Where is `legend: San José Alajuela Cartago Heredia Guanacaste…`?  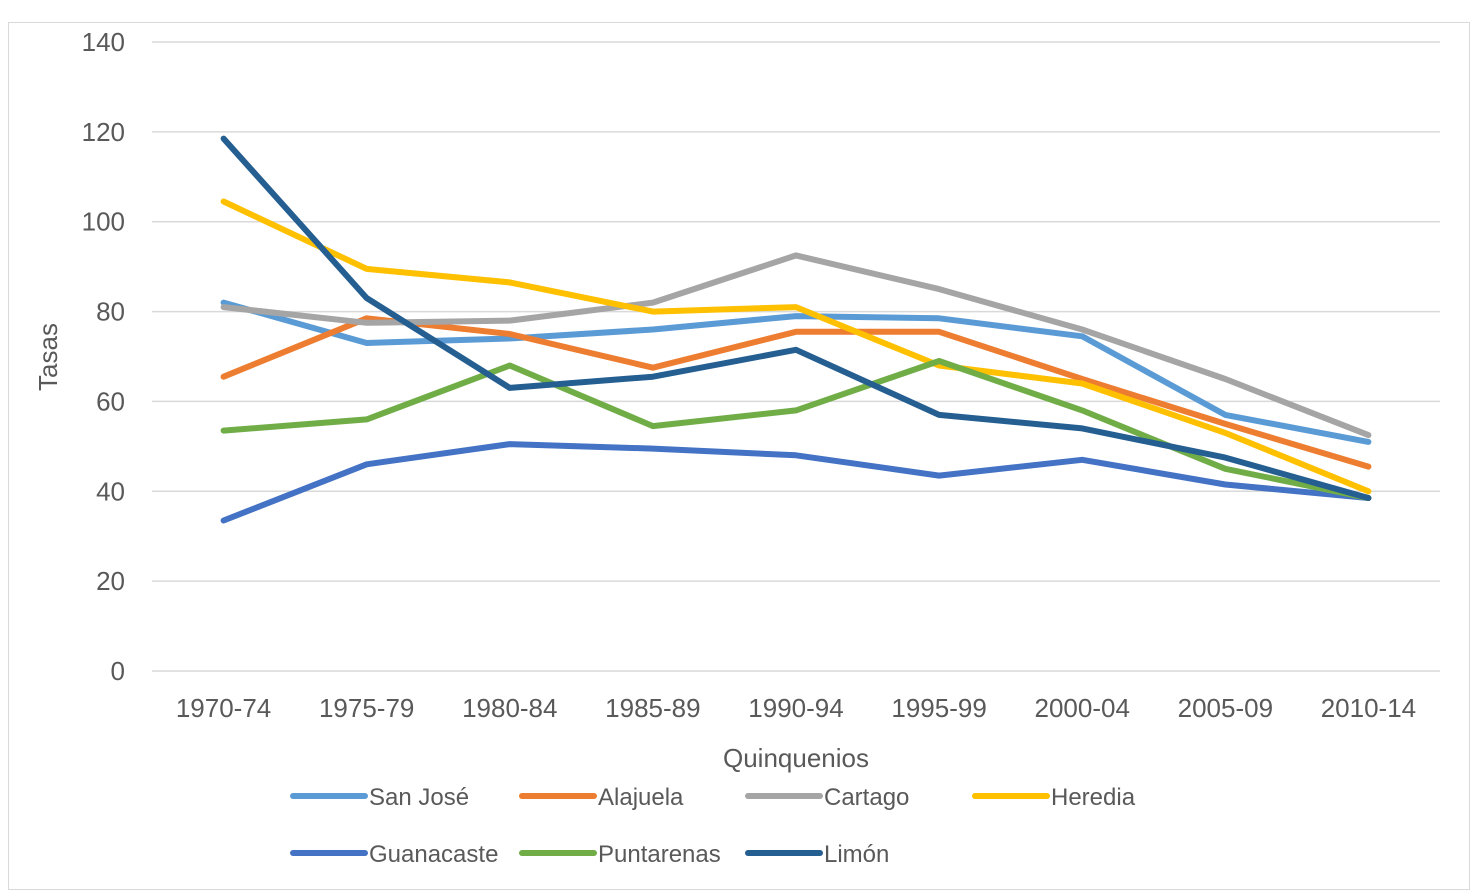 legend: San José Alajuela Cartago Heredia Guanacaste… is located at coordinates (713, 826).